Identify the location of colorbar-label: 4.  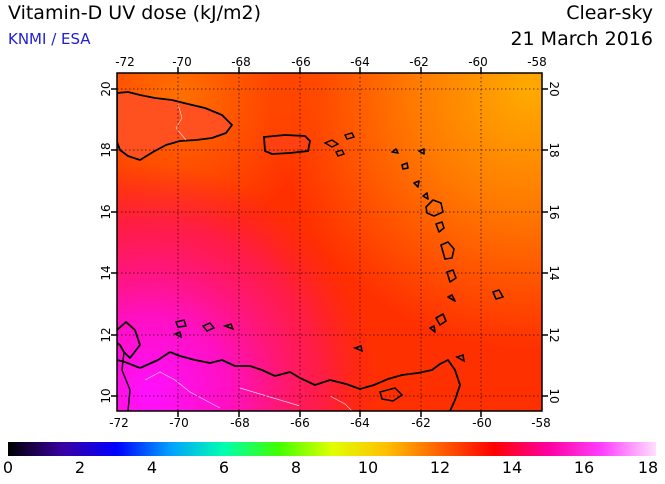
(152, 467).